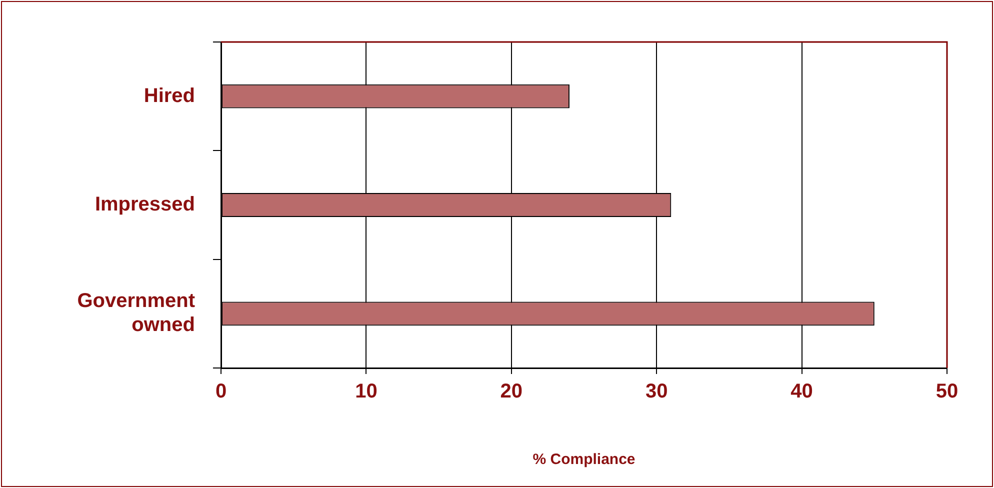 This screenshot has width=994, height=488. Describe the element at coordinates (801, 391) in the screenshot. I see `x-tick-label: 40` at that location.